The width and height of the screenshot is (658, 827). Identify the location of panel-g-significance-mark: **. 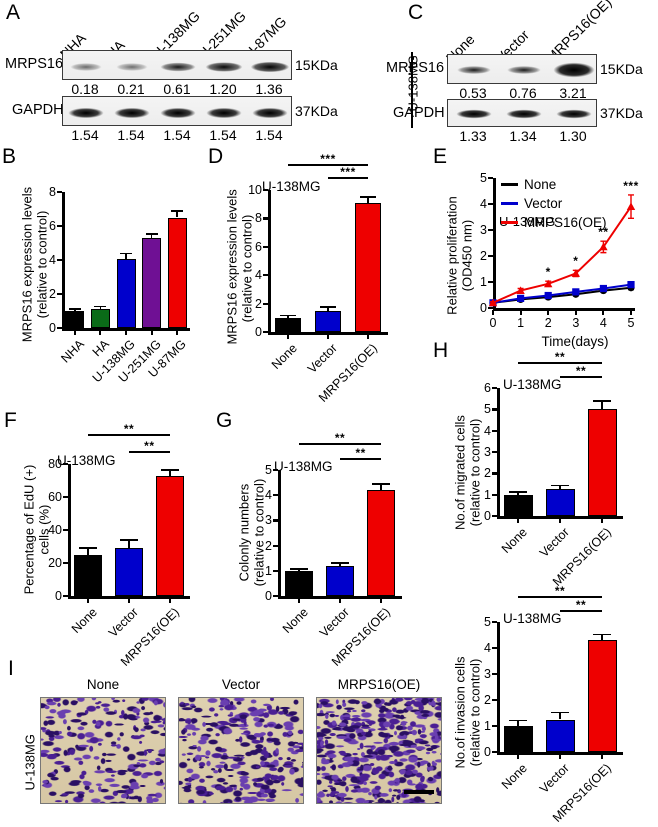
(360, 453).